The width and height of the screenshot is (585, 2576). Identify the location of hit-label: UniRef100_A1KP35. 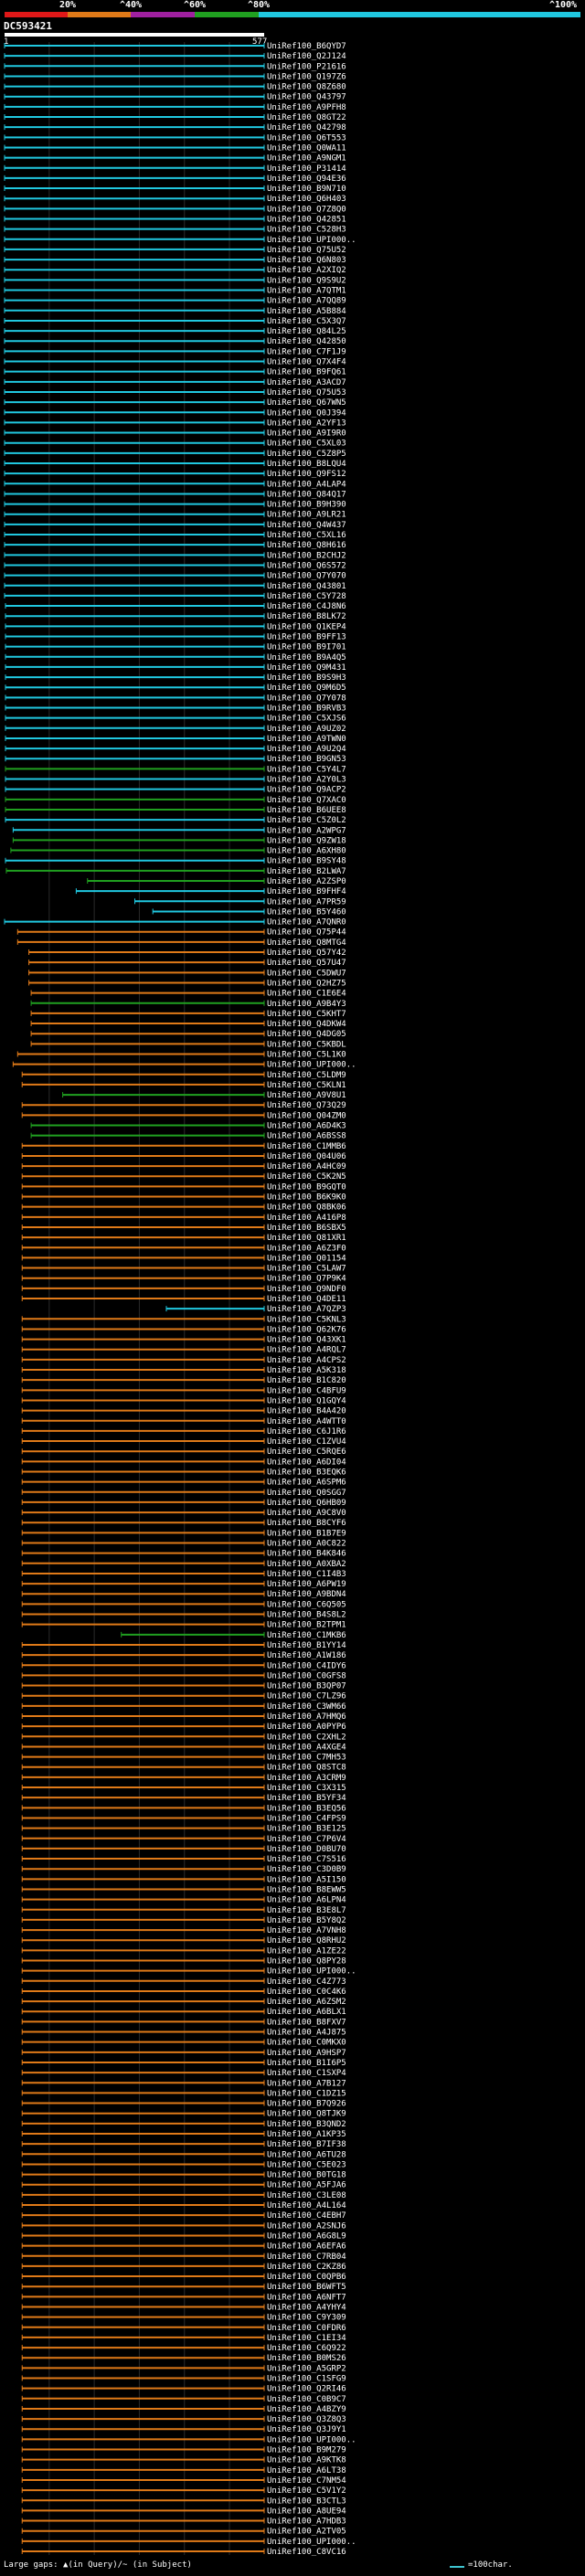
(307, 2134).